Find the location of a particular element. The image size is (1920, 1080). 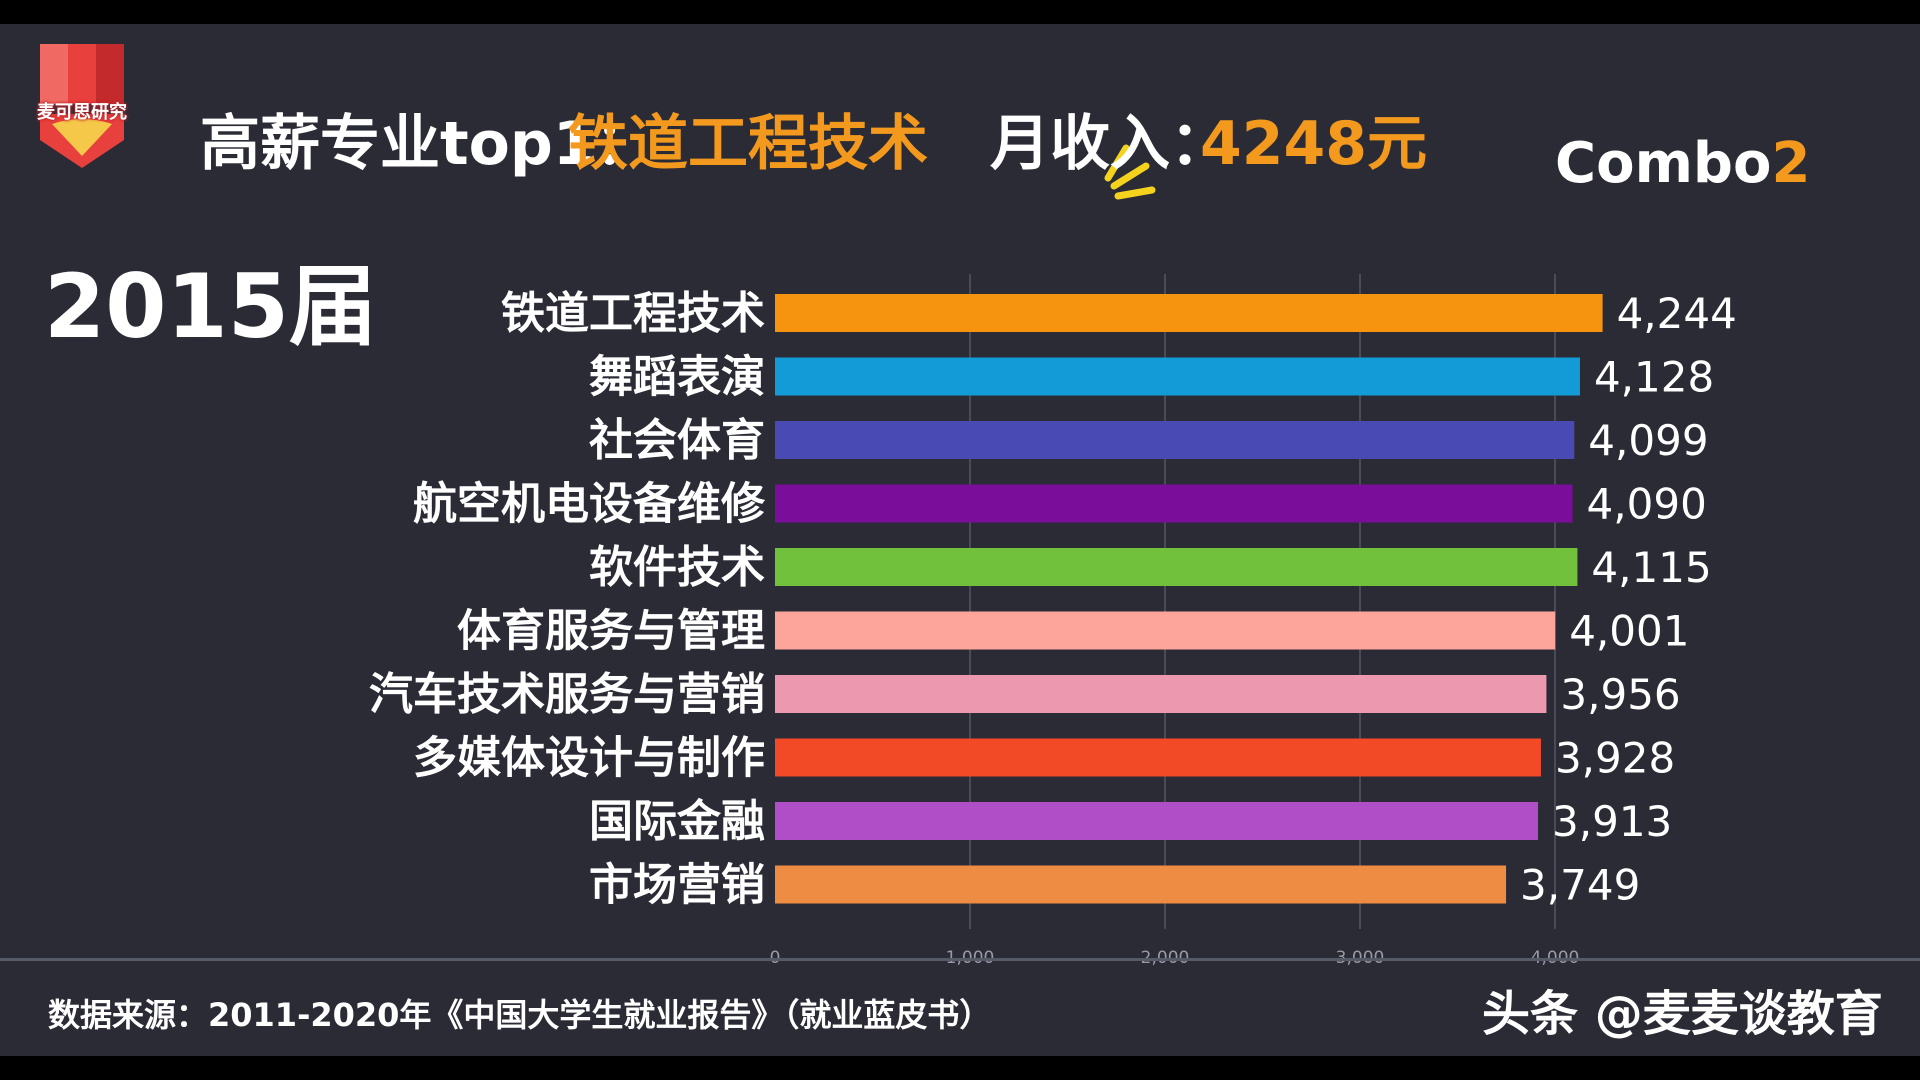

category-label: 铁道工程技术 is located at coordinates (633, 313).